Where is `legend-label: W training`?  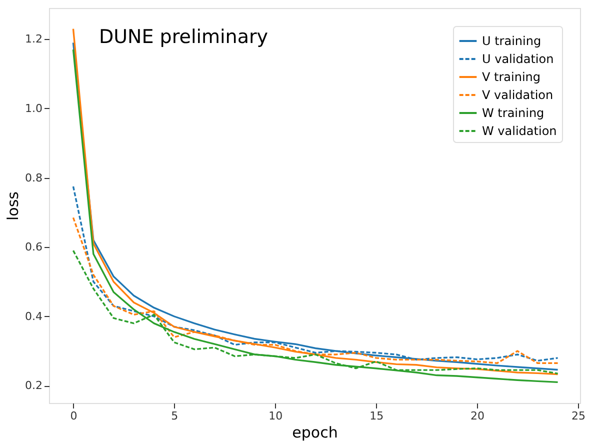
legend-label: W training is located at coordinates (513, 113).